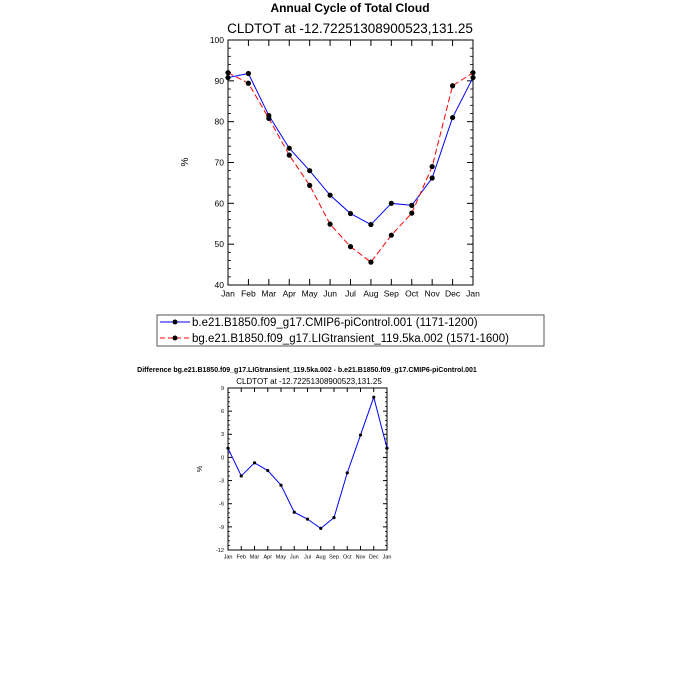  Describe the element at coordinates (330, 294) in the screenshot. I see `top-x-tick-label: Jun` at that location.